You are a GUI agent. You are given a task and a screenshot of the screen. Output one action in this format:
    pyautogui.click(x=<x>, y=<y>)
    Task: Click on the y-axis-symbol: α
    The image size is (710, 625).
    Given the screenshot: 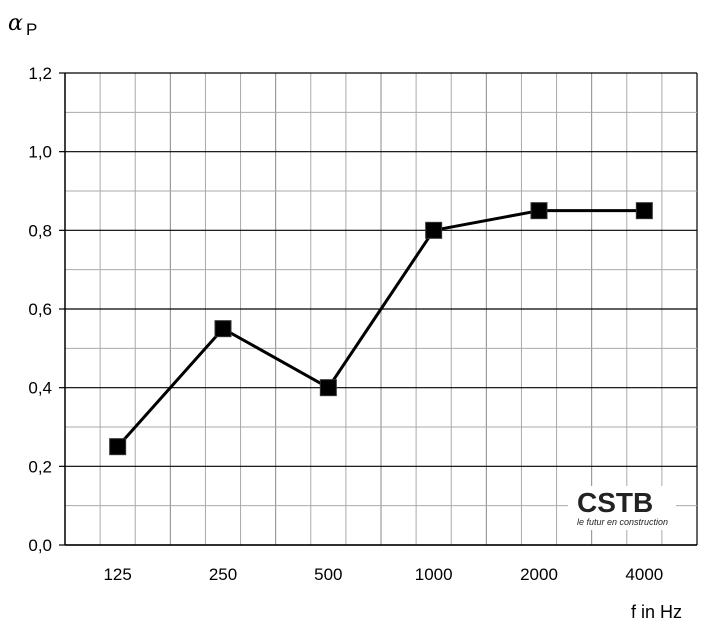 What is the action you would take?
    pyautogui.click(x=15, y=23)
    